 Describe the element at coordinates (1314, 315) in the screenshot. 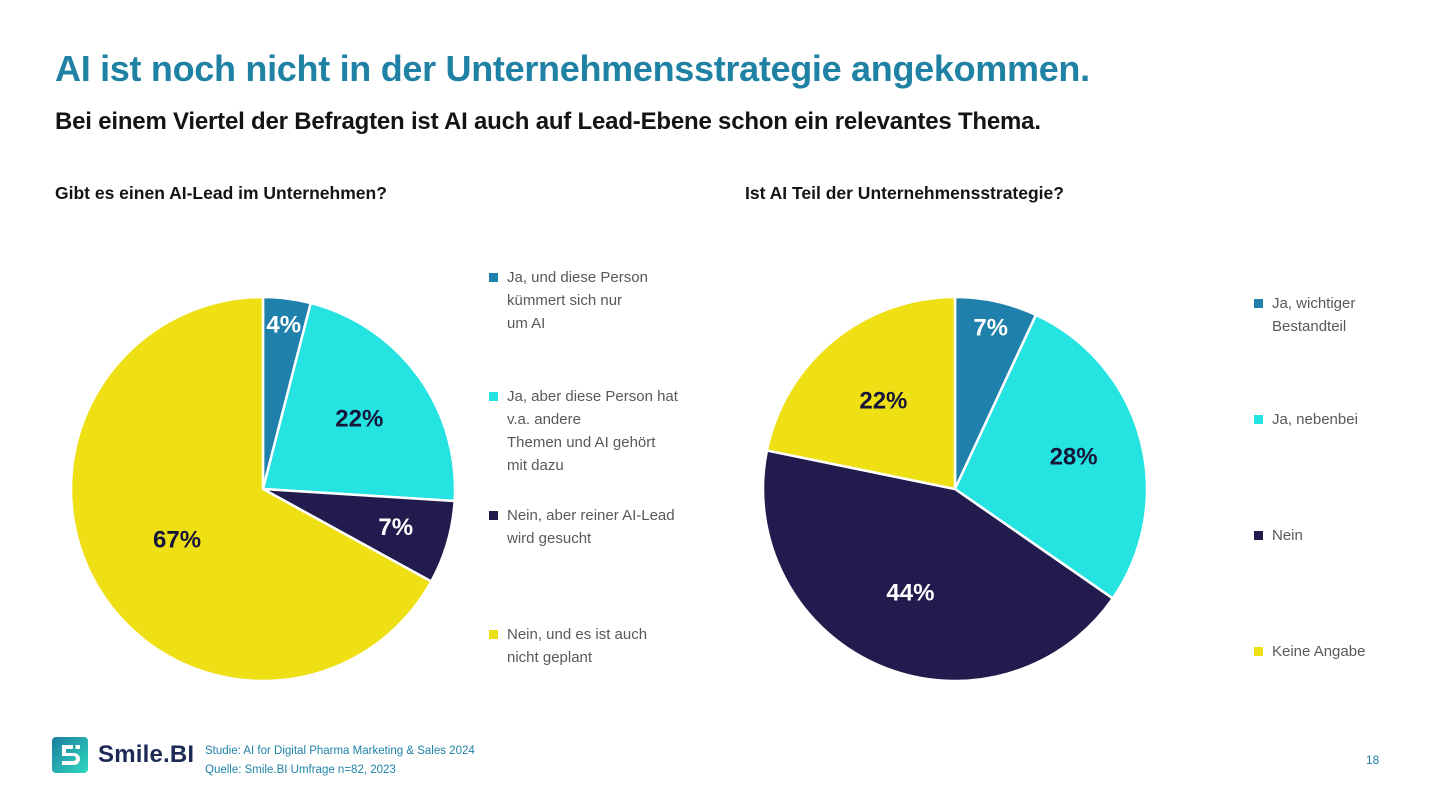

I see `legend-label: Ja, wichtiger Bestandteil` at that location.